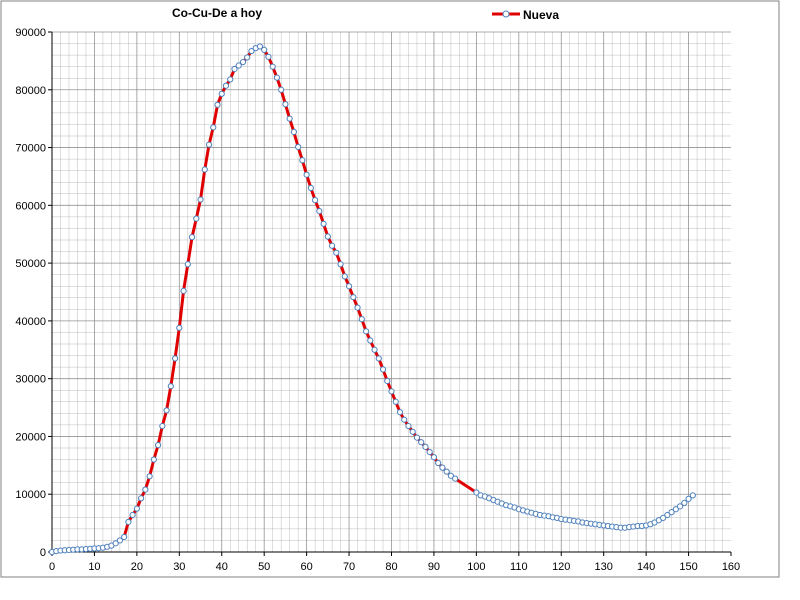 The width and height of the screenshot is (800, 600). What do you see at coordinates (30, 264) in the screenshot?
I see `y-tick-label: 50000` at bounding box center [30, 264].